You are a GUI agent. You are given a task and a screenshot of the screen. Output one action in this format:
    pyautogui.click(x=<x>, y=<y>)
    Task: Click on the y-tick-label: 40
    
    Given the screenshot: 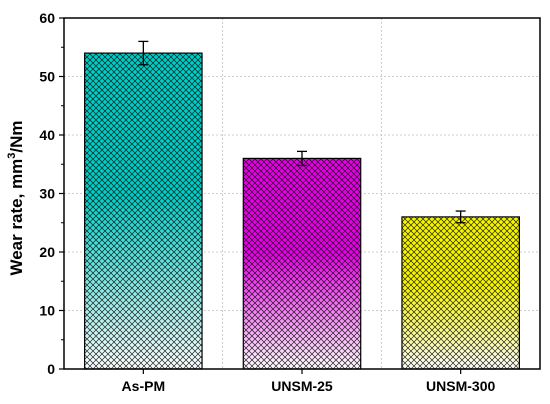 What is the action you would take?
    pyautogui.click(x=47, y=135)
    